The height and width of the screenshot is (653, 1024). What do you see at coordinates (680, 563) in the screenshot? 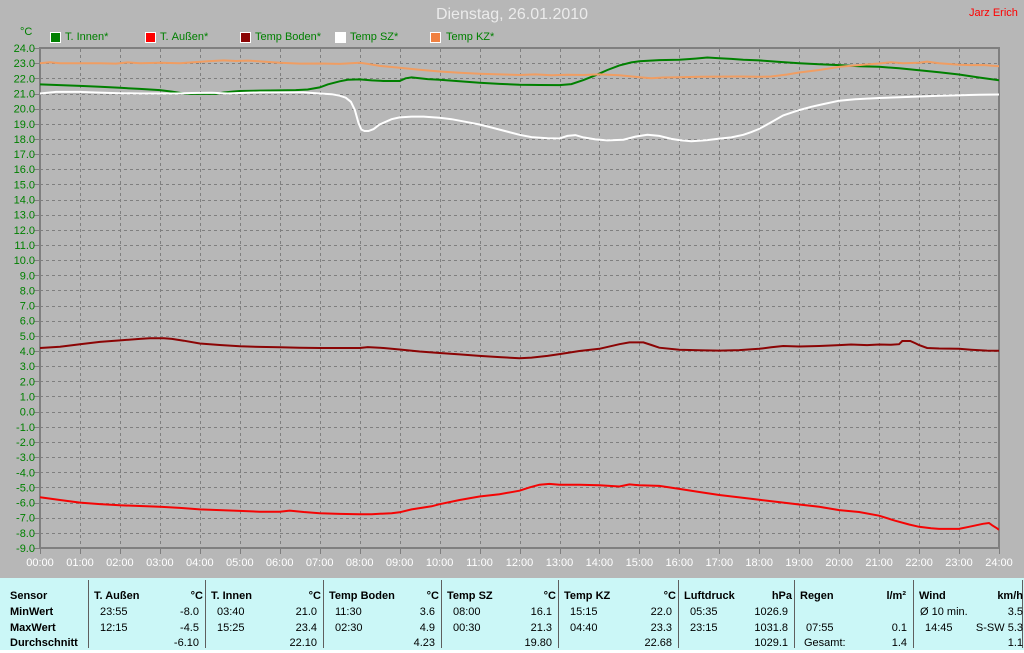
I see `svg-text: 16:00` at bounding box center [680, 563].